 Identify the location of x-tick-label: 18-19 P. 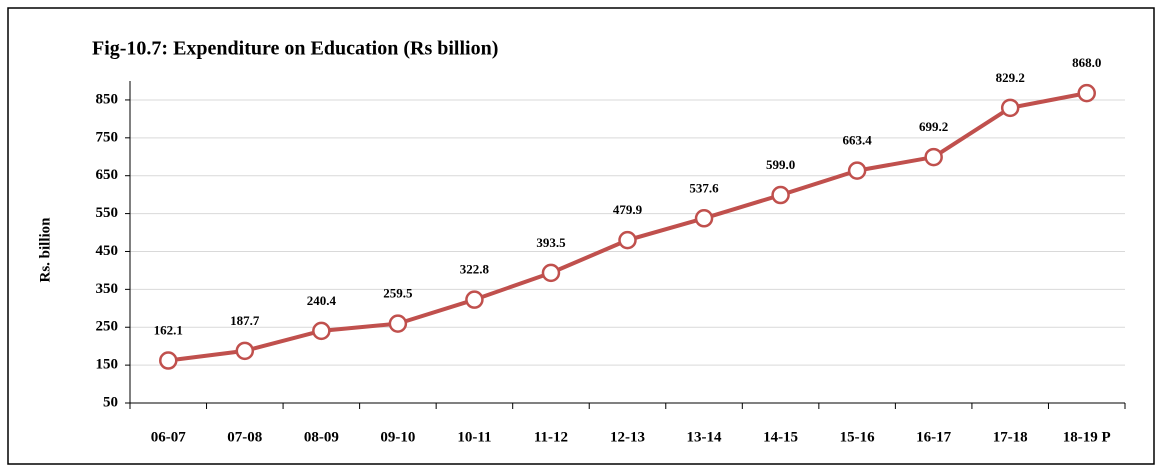
(1087, 437).